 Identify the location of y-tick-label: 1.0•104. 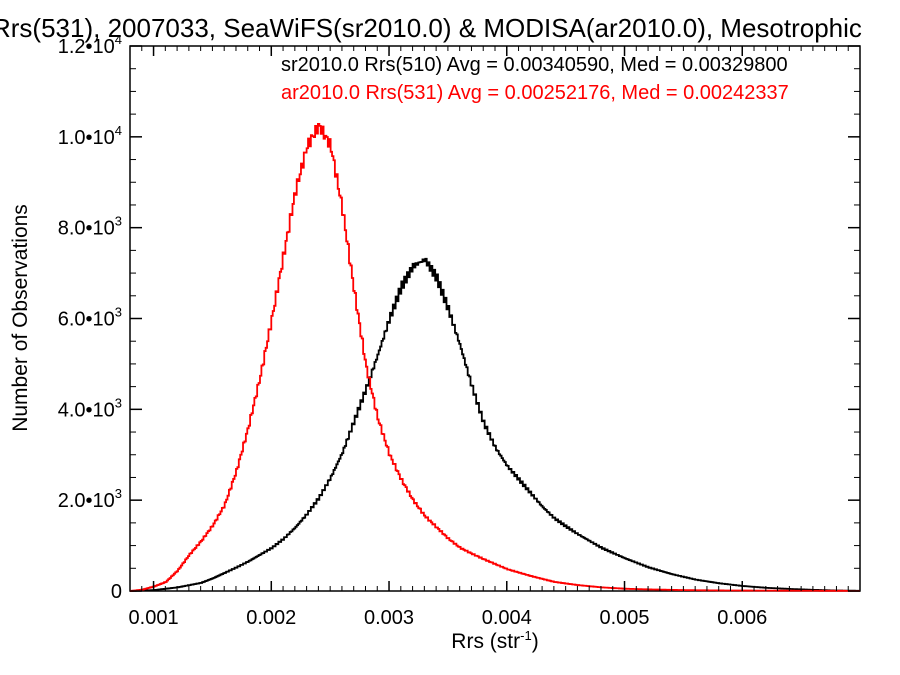
(90, 136).